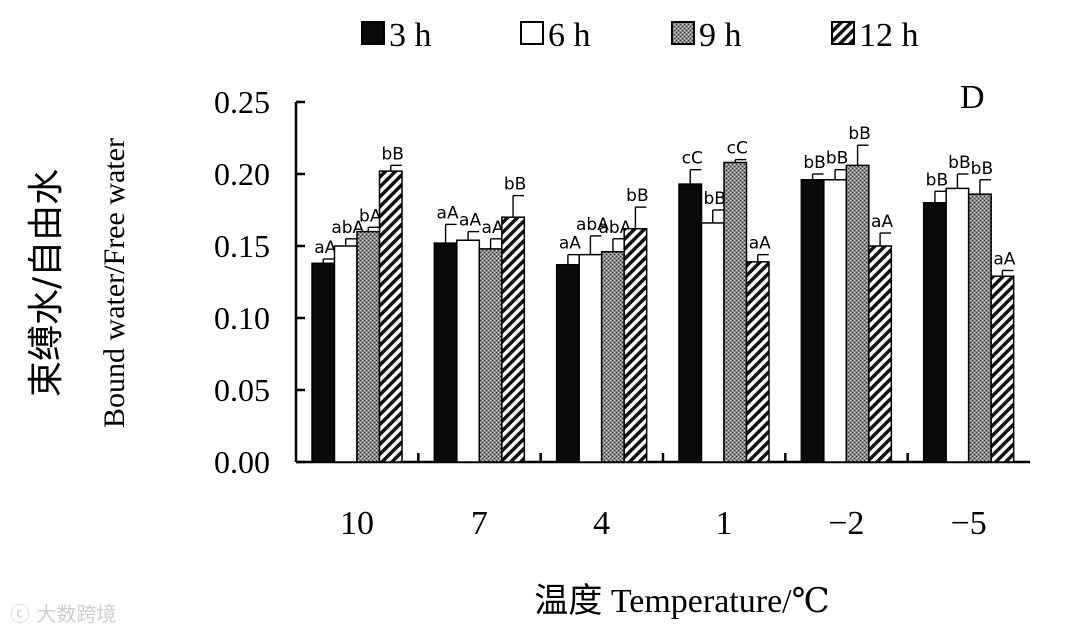 This screenshot has width=1080, height=633. What do you see at coordinates (889, 35) in the screenshot?
I see `legend-label: 12 h` at bounding box center [889, 35].